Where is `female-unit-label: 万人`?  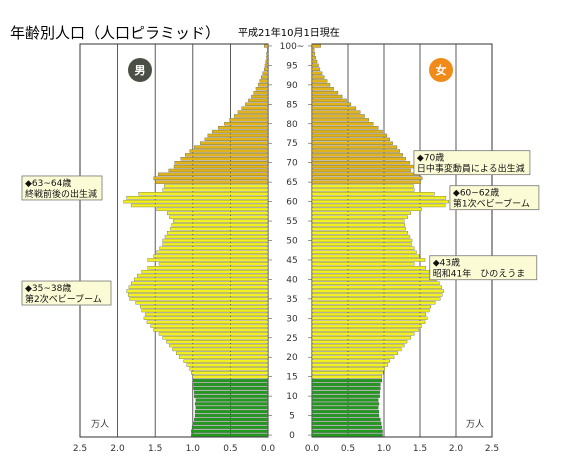 female-unit-label: 万人 is located at coordinates (475, 424).